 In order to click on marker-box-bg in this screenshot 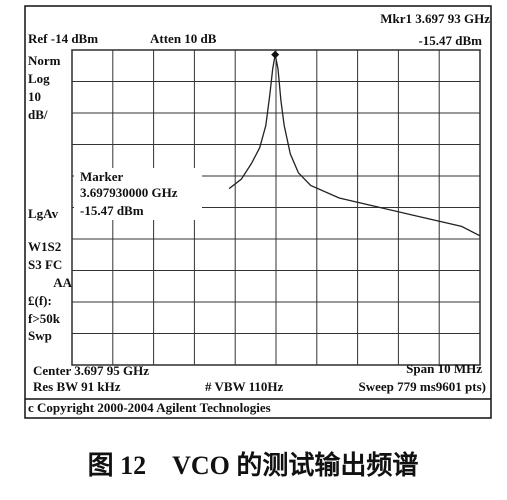, I will do `click(138, 194)`.